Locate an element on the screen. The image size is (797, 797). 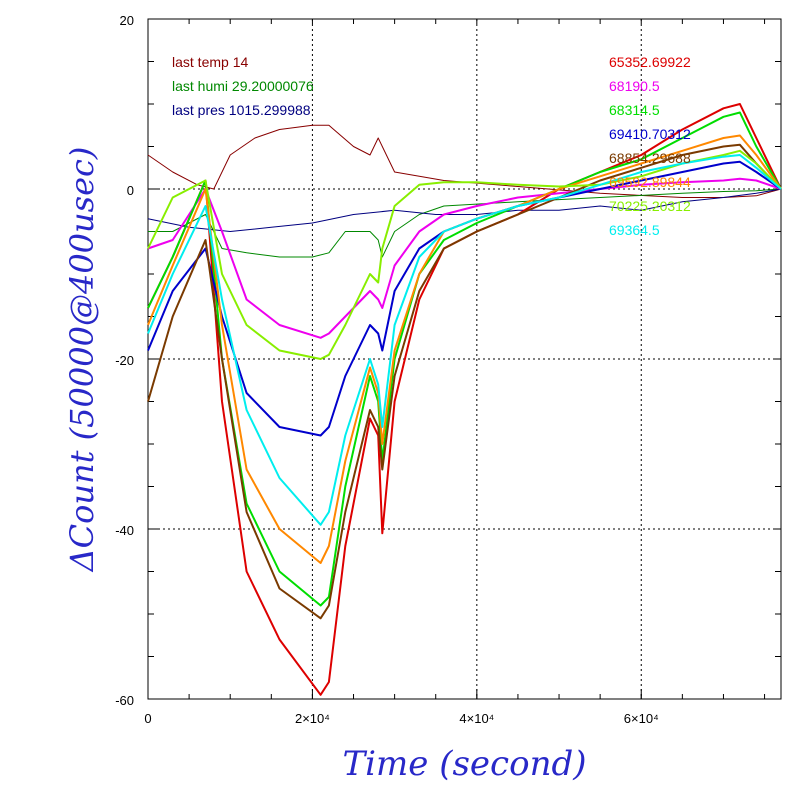
legend-entry-2: 68190.5 is located at coordinates (634, 86).